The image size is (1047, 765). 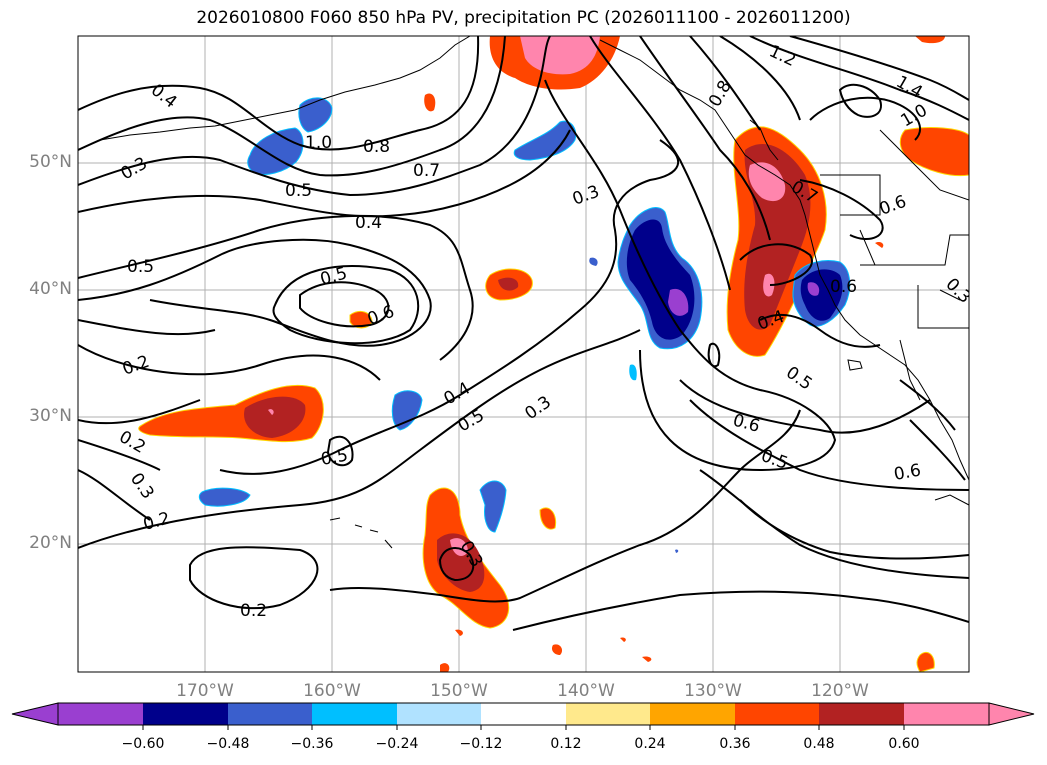 I want to click on lat-label-30n: 30°N, so click(x=50, y=416).